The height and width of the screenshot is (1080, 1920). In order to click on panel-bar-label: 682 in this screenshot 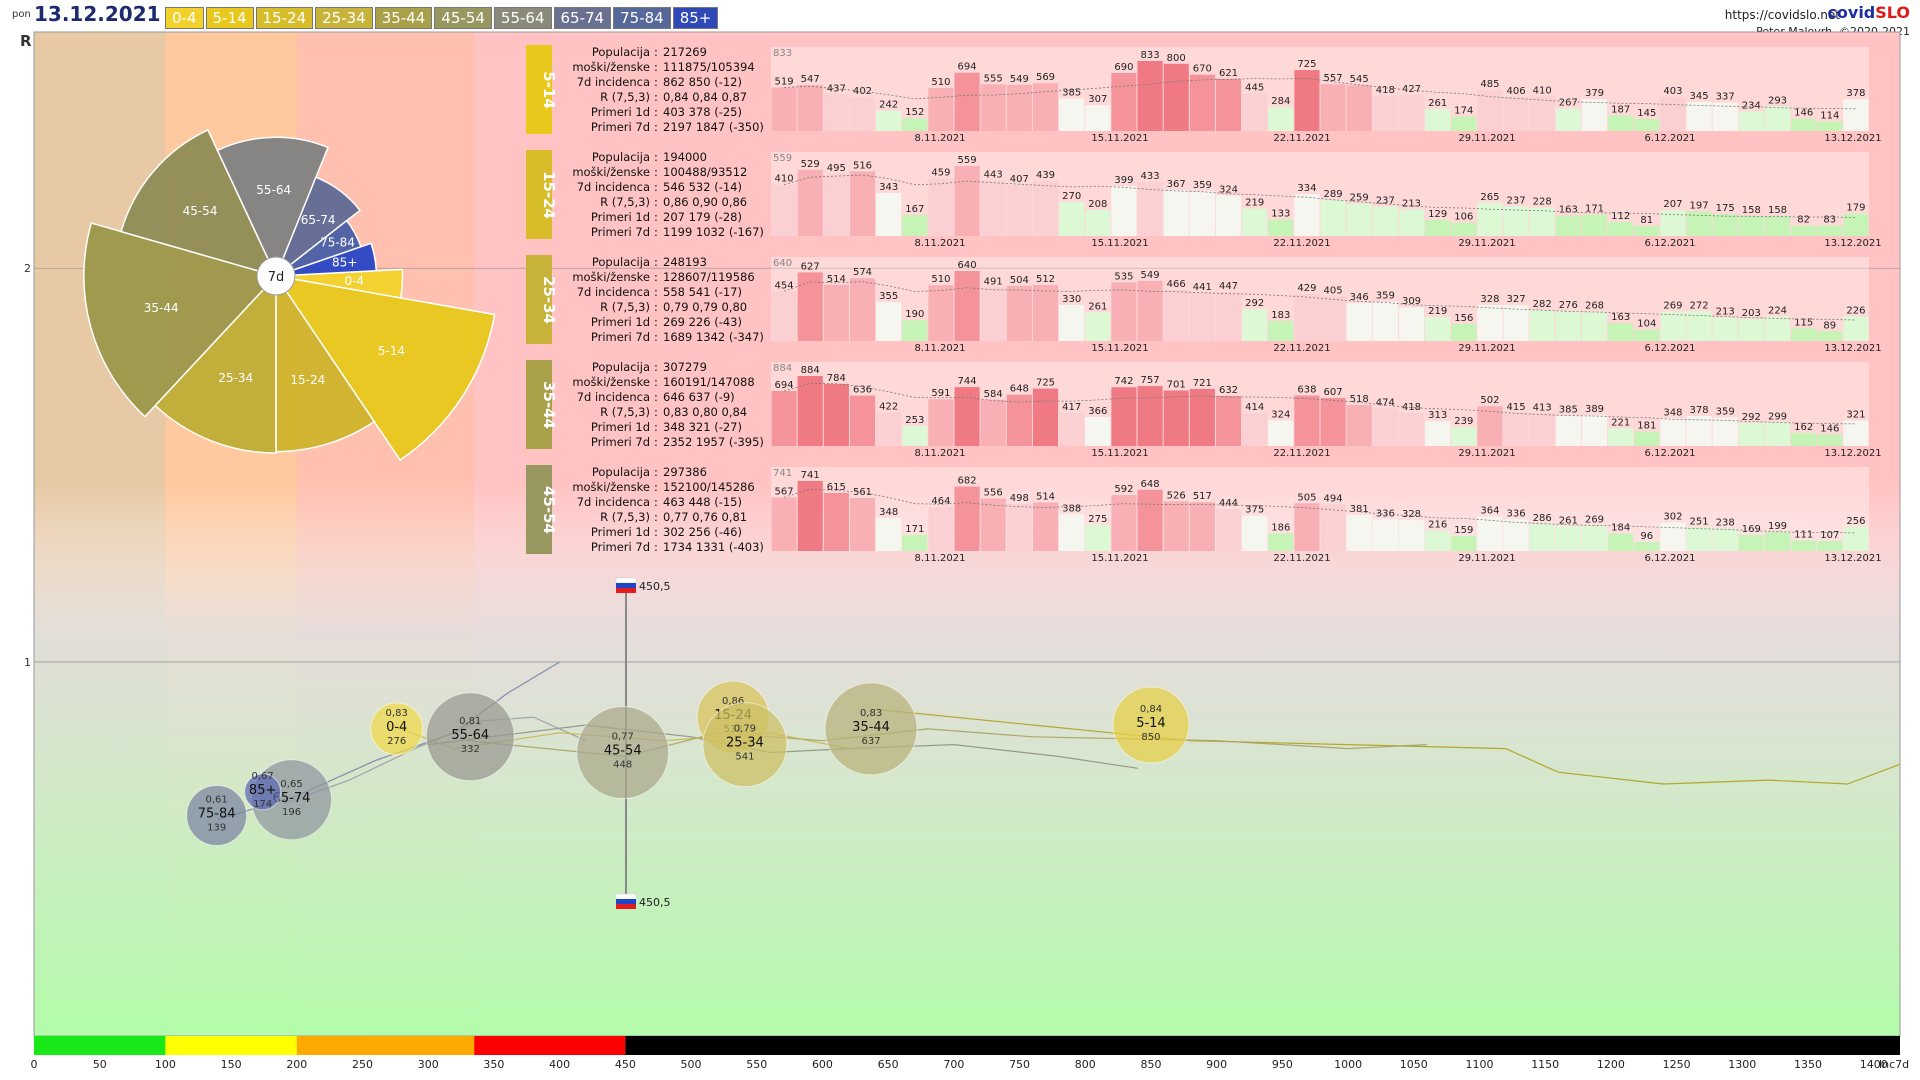, I will do `click(967, 481)`.